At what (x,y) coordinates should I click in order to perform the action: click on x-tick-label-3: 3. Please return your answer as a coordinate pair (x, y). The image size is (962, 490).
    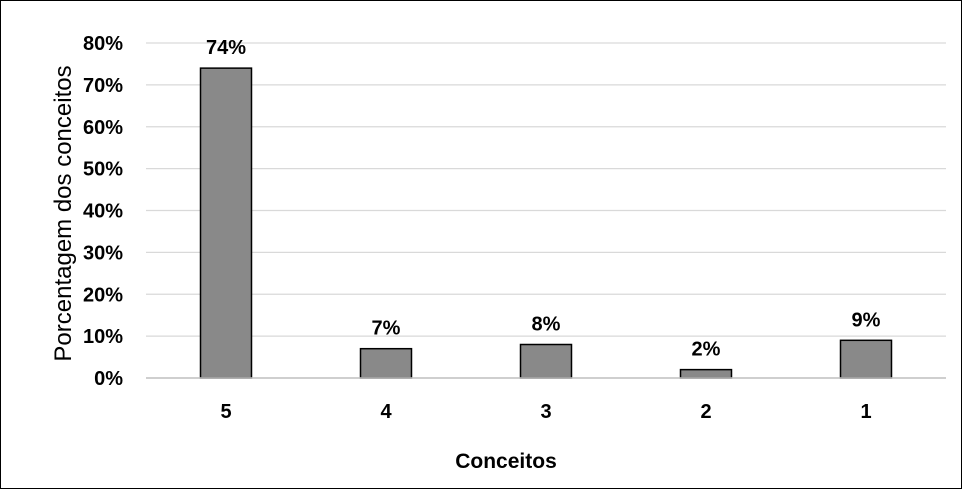
    Looking at the image, I should click on (545, 412).